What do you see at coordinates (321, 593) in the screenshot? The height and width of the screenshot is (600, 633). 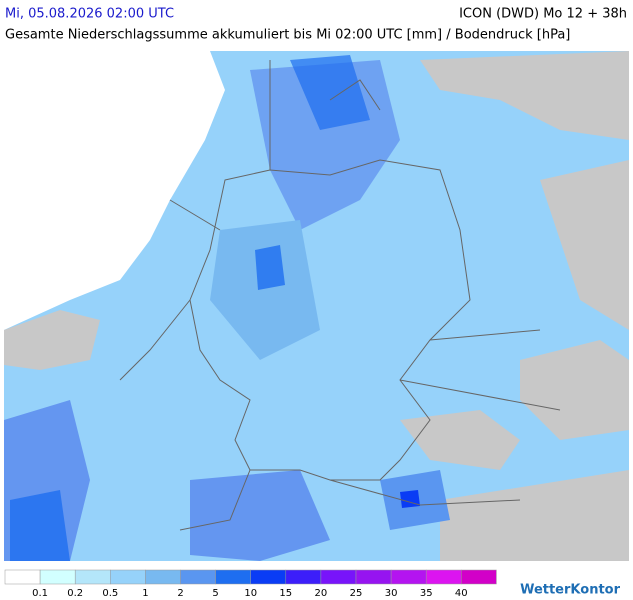 I see `legend-label: 20` at bounding box center [321, 593].